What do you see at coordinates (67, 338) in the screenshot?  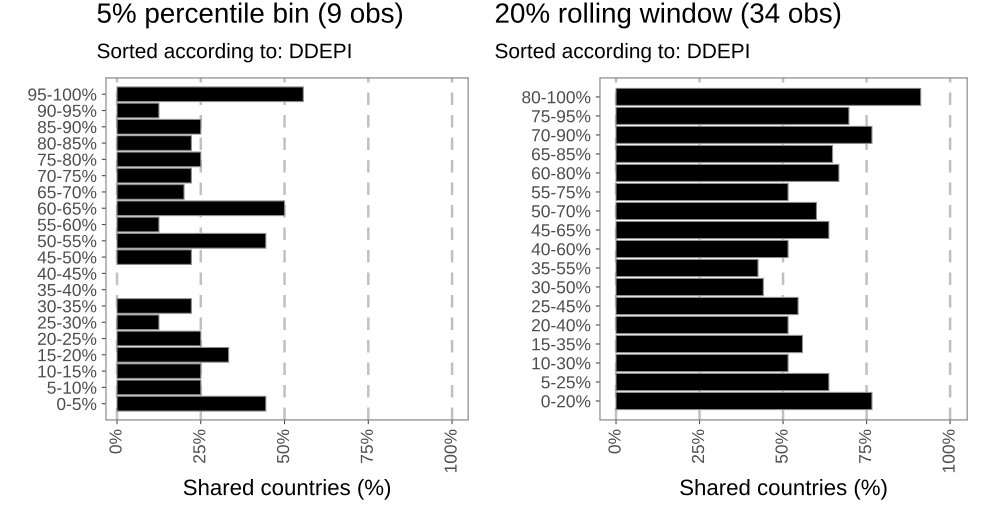 I see `y-tick-label: 20-25%` at bounding box center [67, 338].